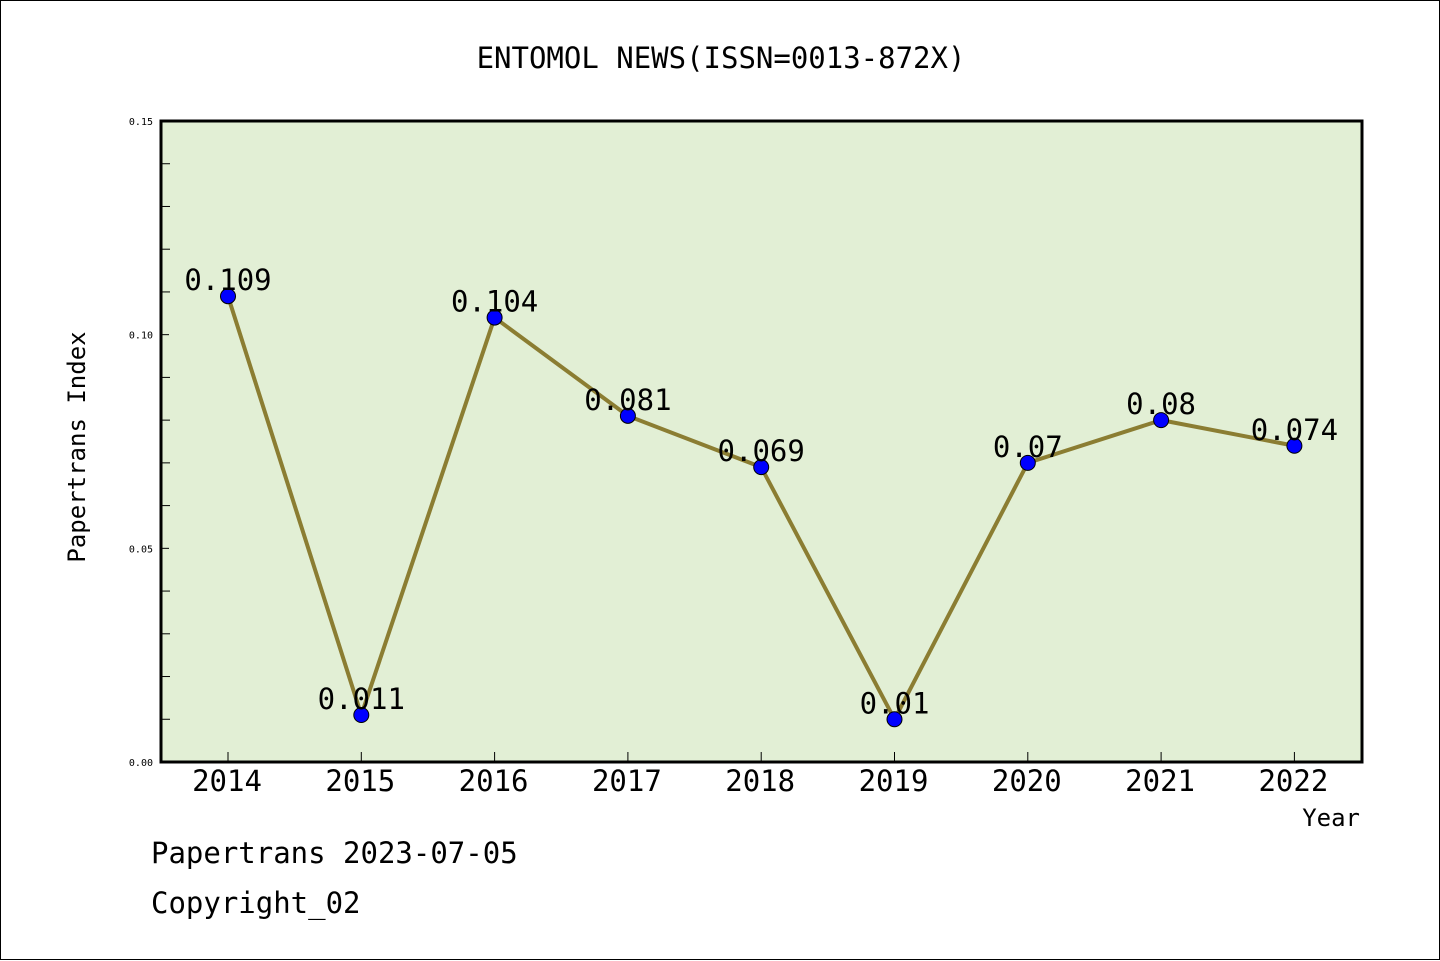  Describe the element at coordinates (141, 122) in the screenshot. I see `y-tick-label: 0.15` at that location.